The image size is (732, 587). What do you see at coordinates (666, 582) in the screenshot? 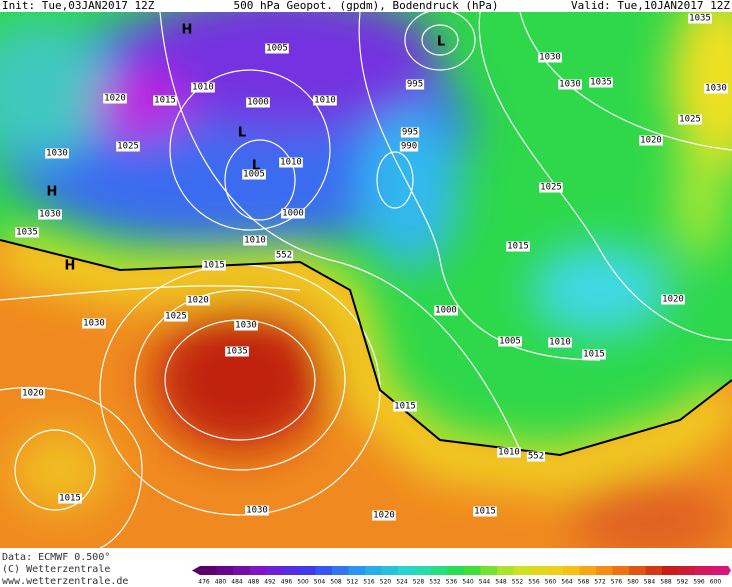
I see `colorbar-label: 588` at bounding box center [666, 582].